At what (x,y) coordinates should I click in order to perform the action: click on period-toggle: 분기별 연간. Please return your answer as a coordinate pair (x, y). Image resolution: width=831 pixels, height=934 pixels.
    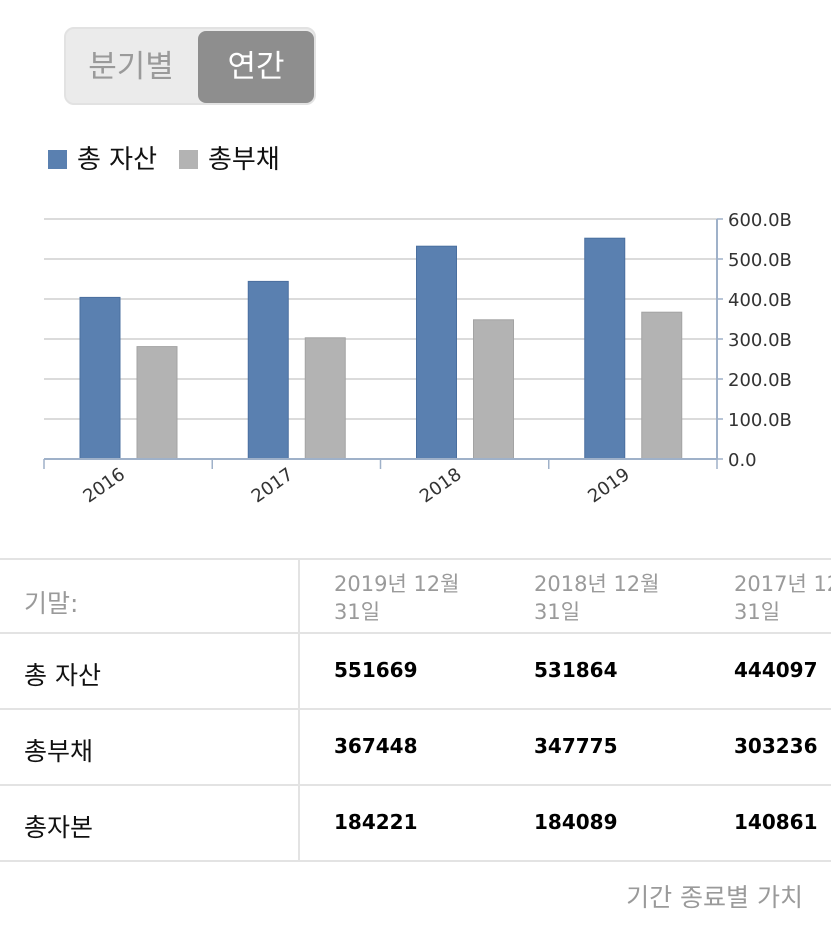
    Looking at the image, I should click on (190, 66).